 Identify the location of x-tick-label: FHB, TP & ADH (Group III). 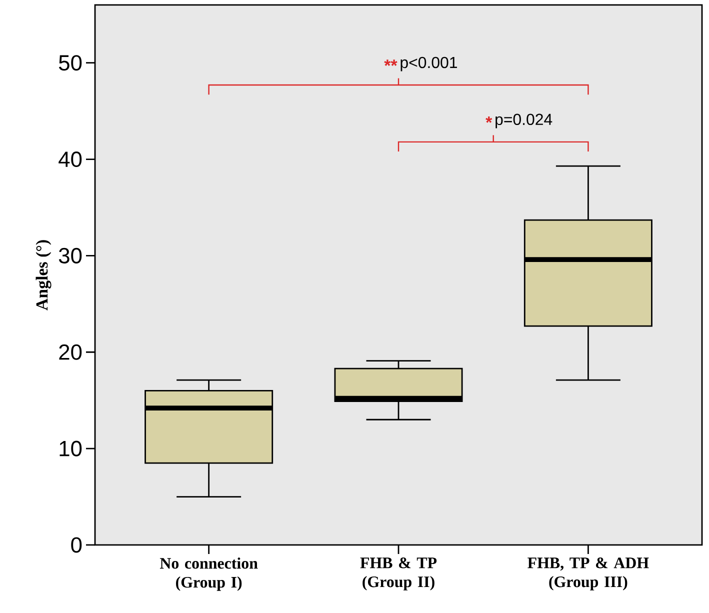
(588, 574).